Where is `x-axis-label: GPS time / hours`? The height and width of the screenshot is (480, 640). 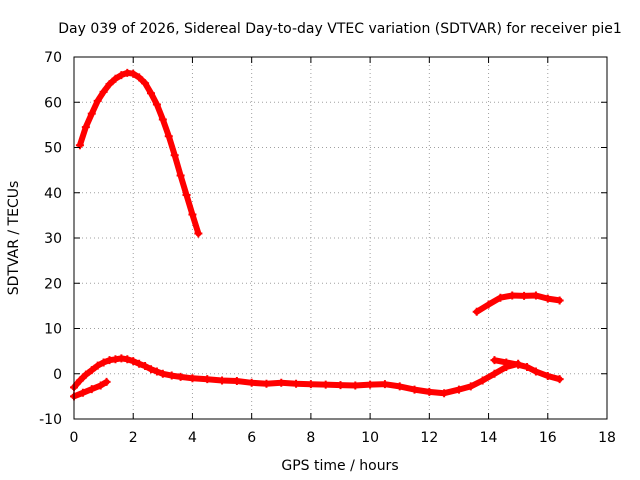 x-axis-label: GPS time / hours is located at coordinates (339, 466).